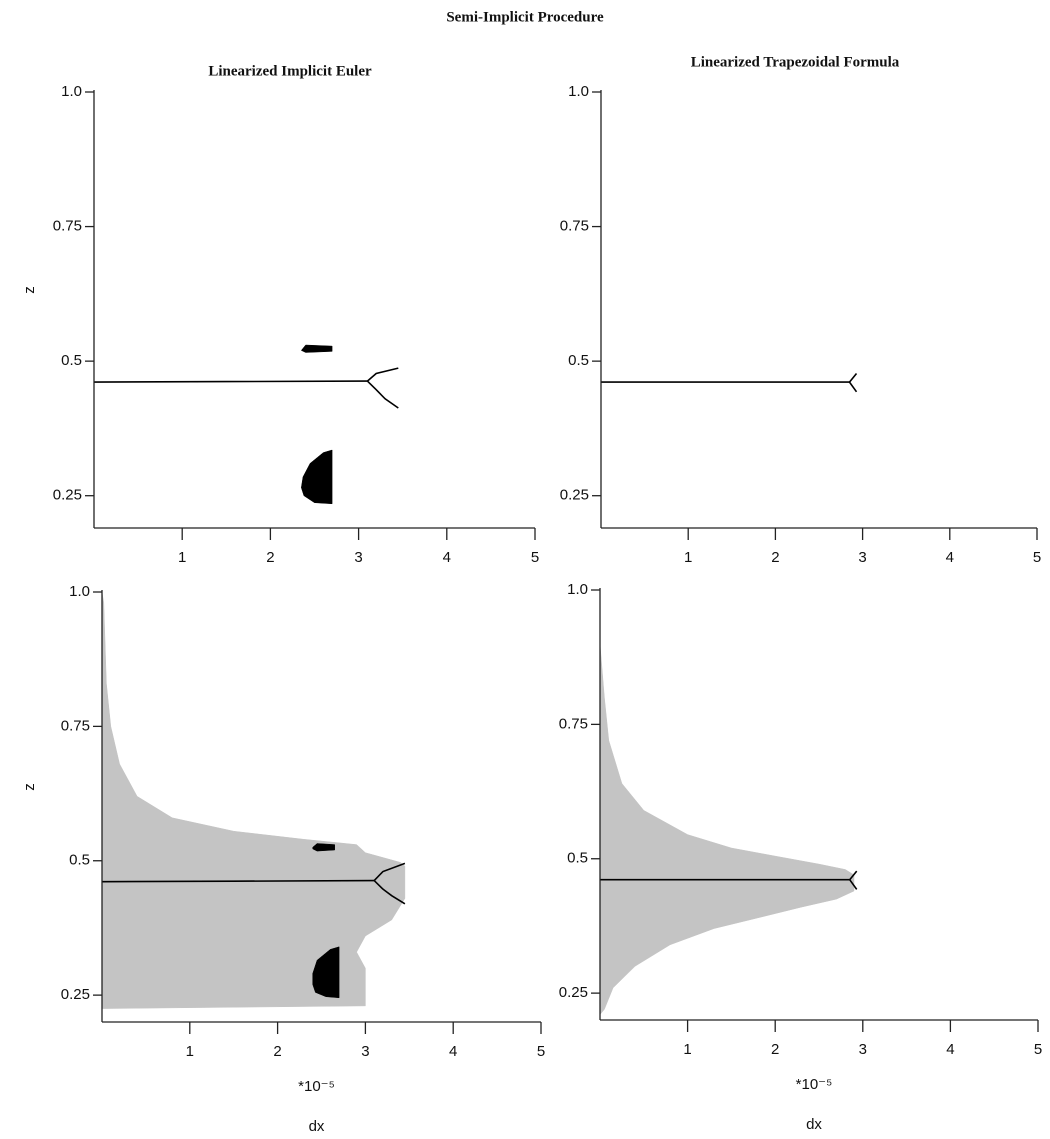  I want to click on column-title: Linearized Implicit Euler, so click(290, 71).